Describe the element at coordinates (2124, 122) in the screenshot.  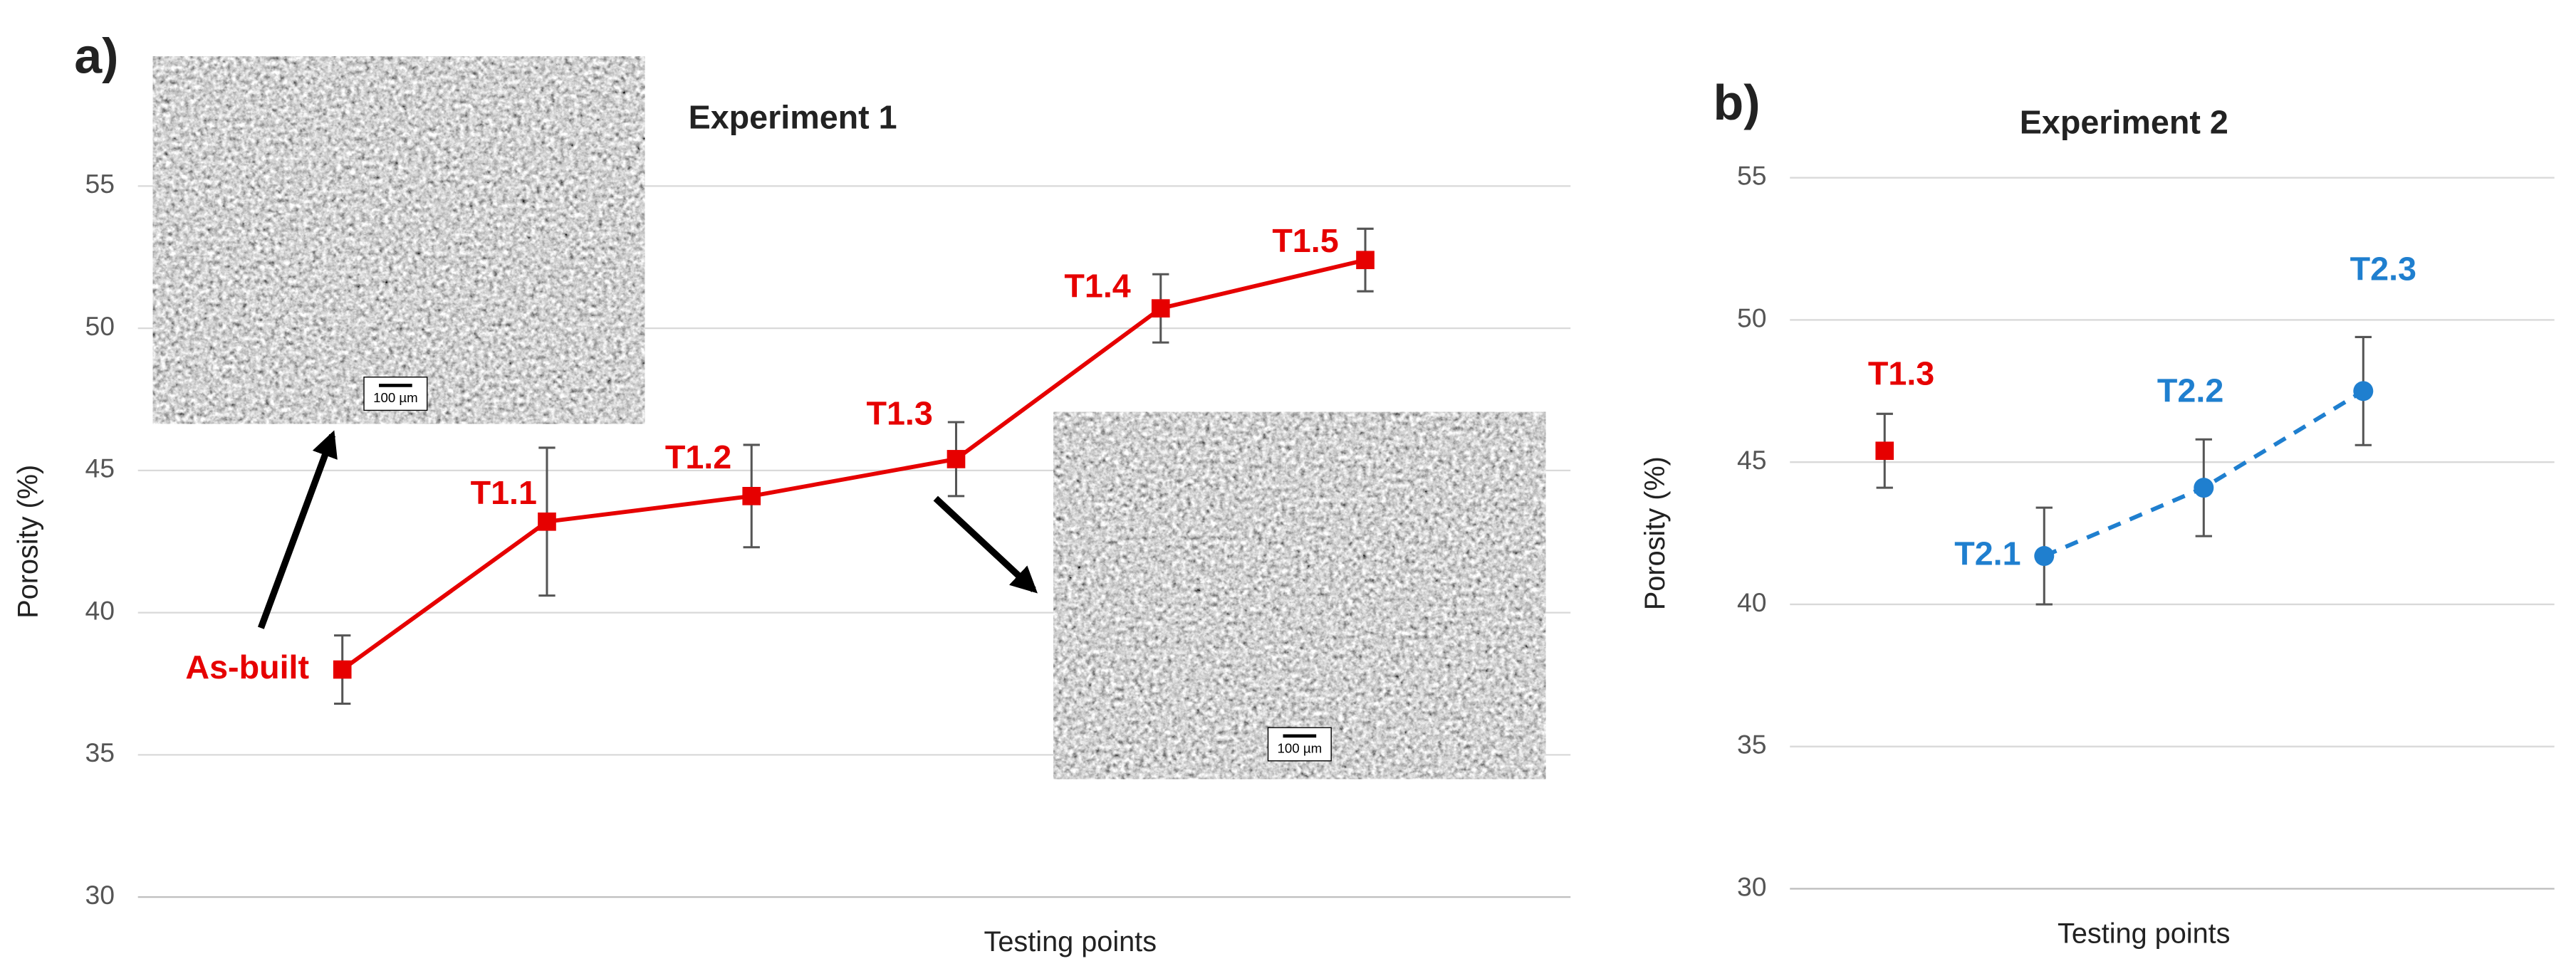
I see `chart-title: Experiment 2` at that location.